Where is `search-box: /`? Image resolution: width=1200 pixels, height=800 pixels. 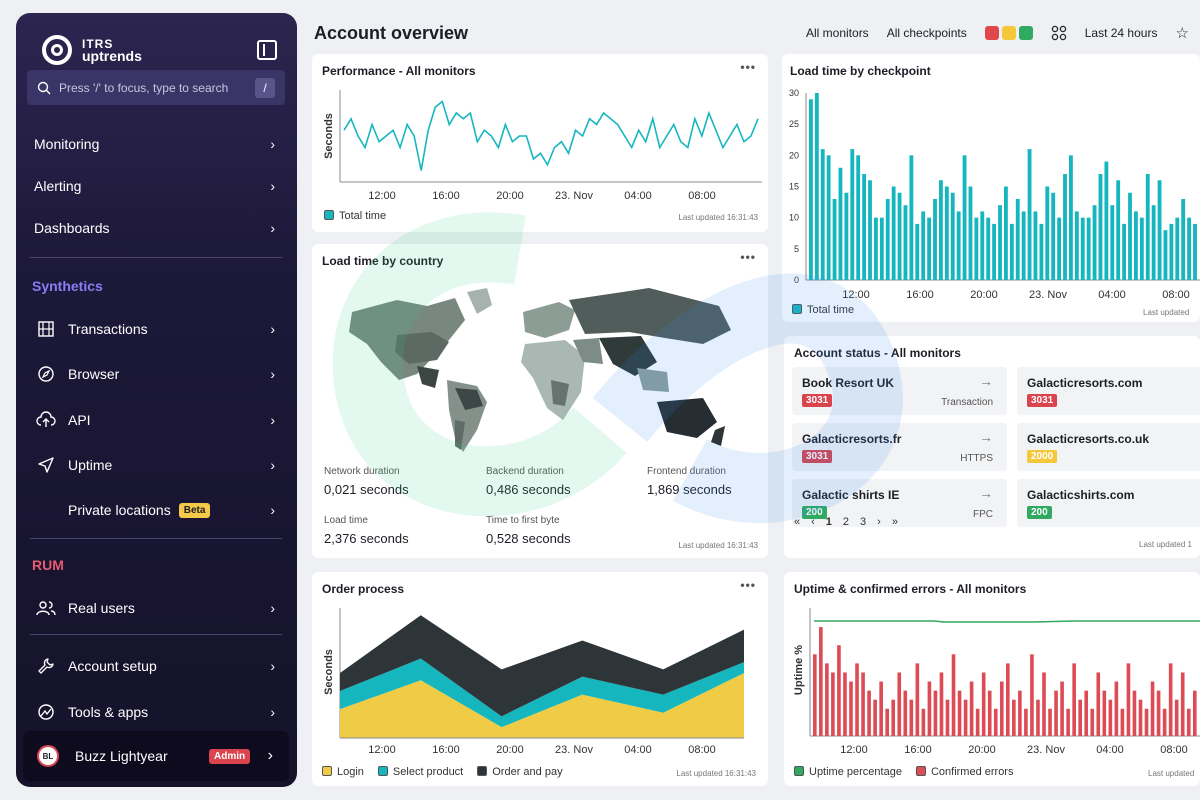 search-box: / is located at coordinates (156, 87).